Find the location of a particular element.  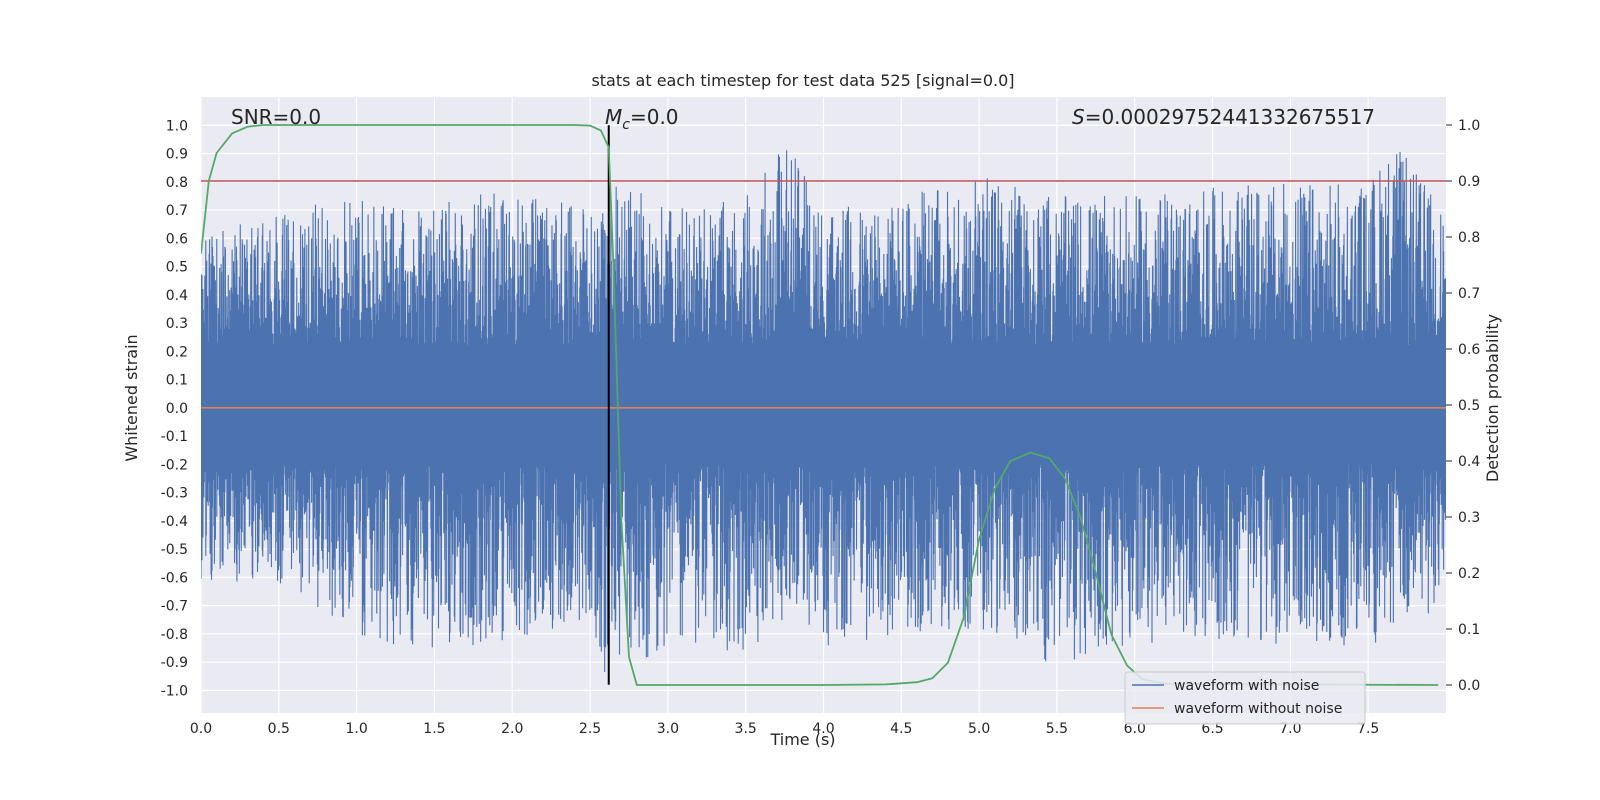

y-left-tick-label: -1.0 is located at coordinates (174, 691).